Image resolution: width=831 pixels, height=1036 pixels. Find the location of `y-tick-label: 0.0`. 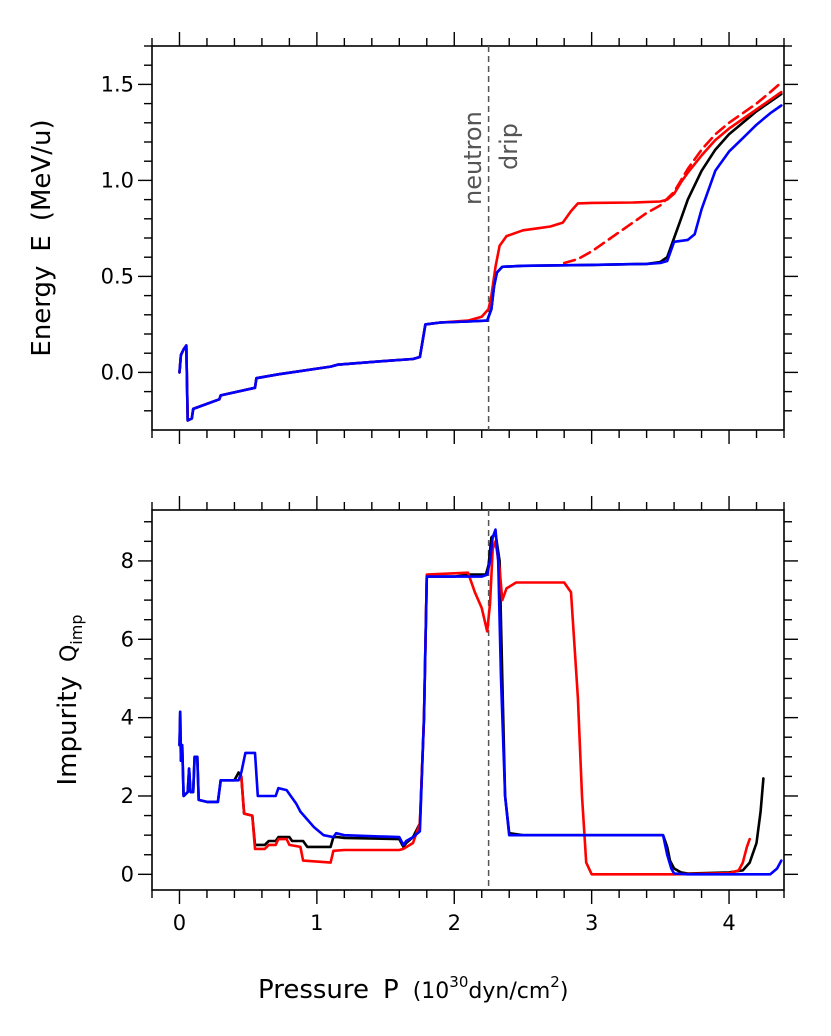

y-tick-label: 0.0 is located at coordinates (117, 372).